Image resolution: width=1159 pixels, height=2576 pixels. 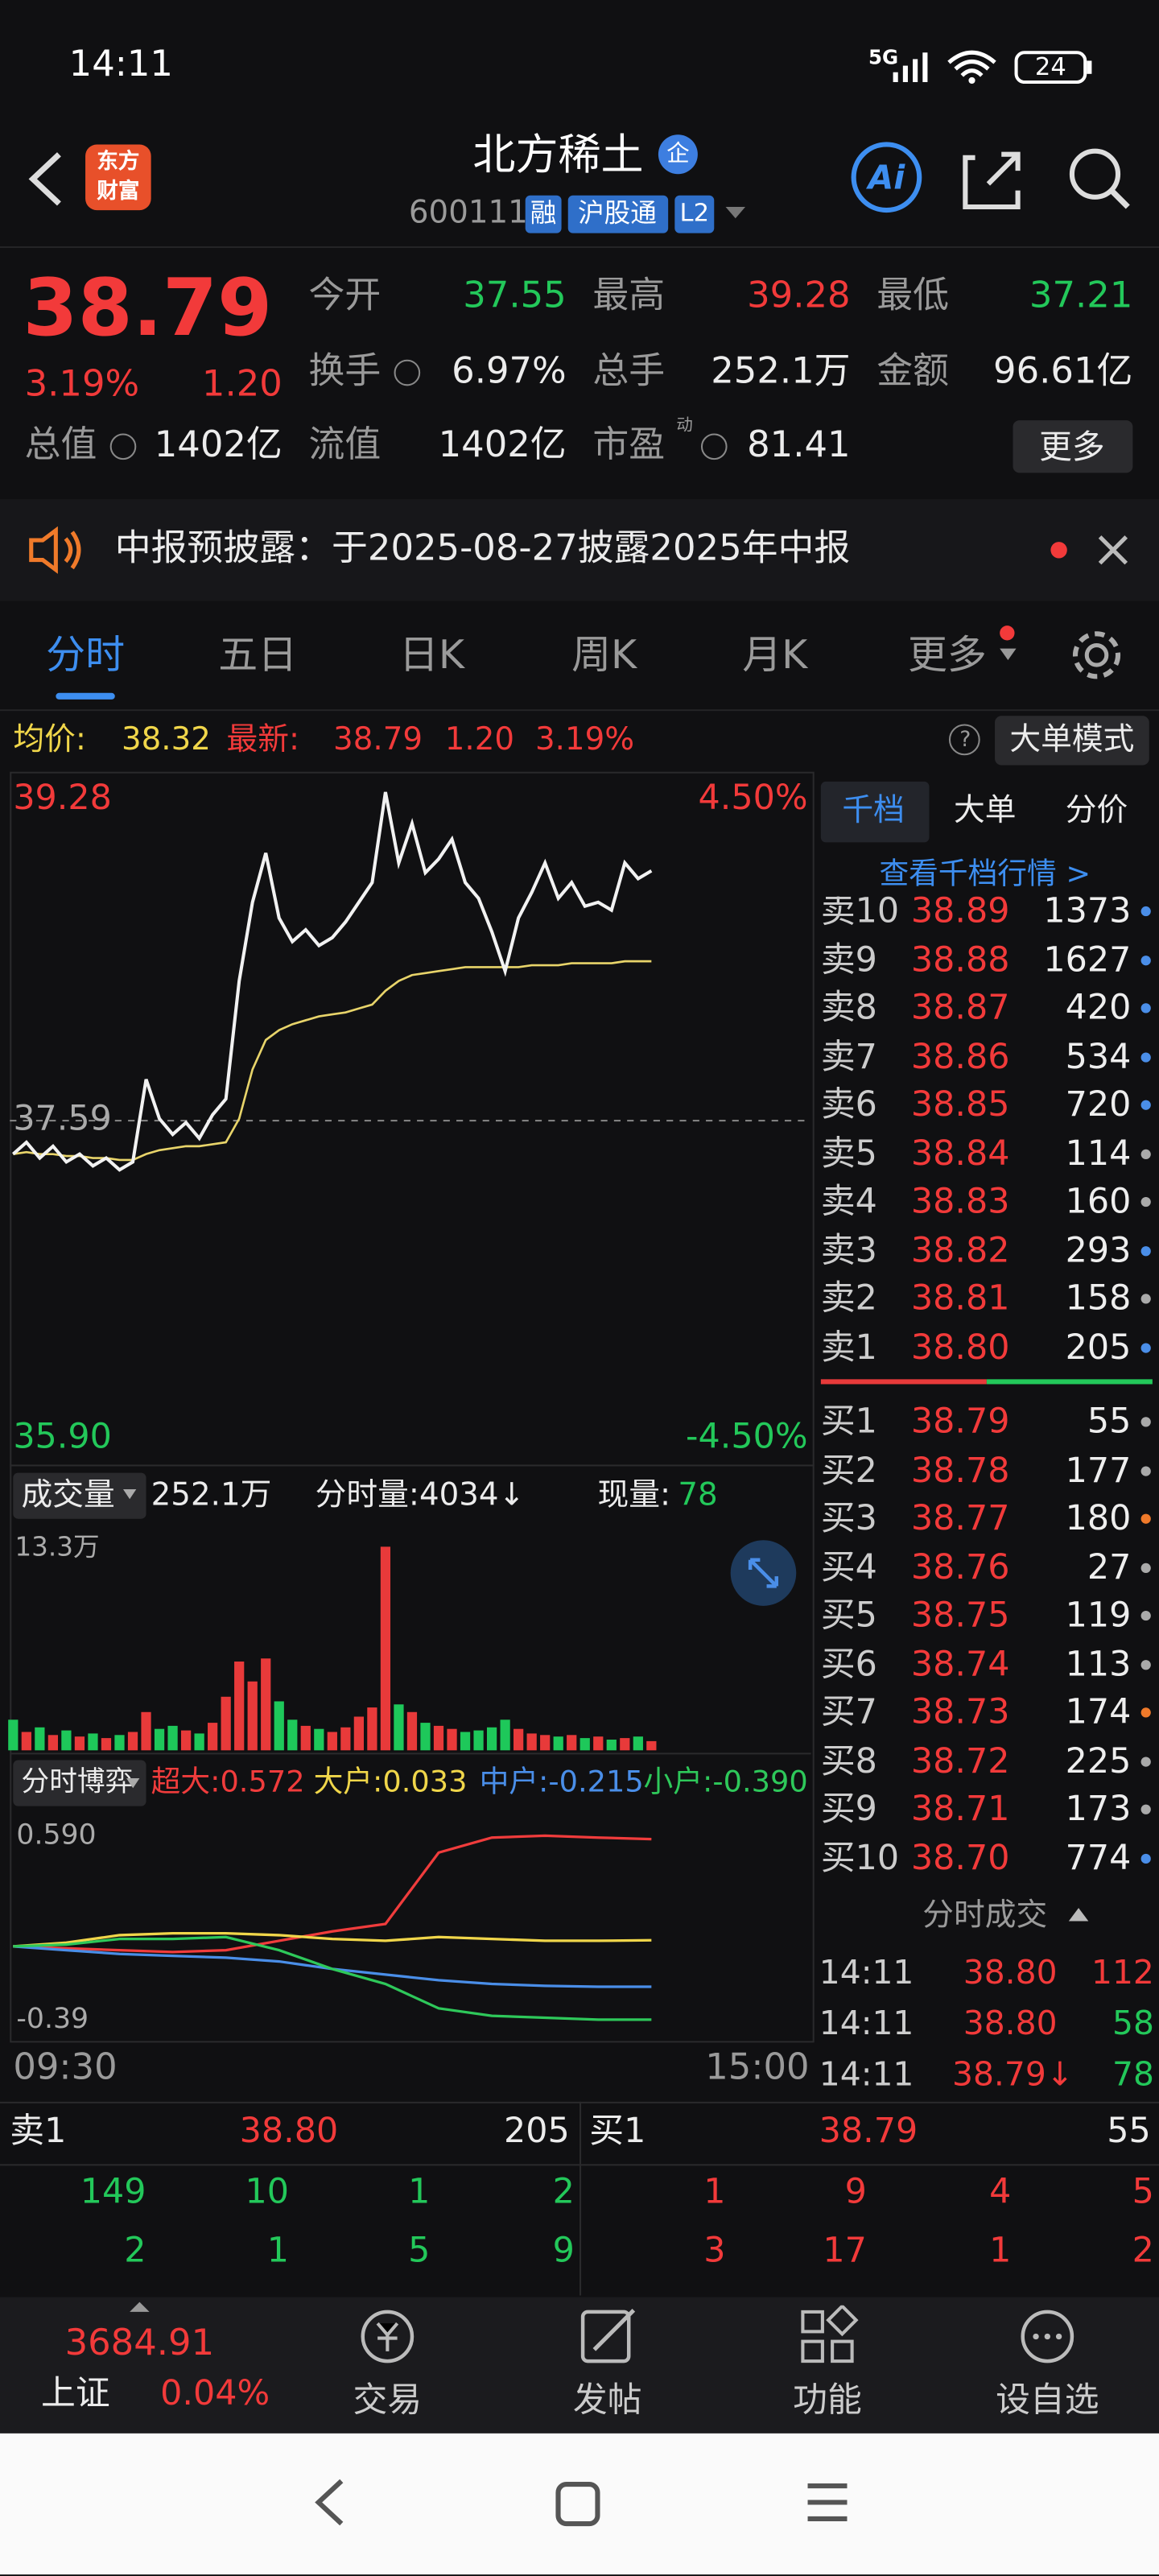 What do you see at coordinates (848, 1711) in the screenshot?
I see `book-label: 买7` at bounding box center [848, 1711].